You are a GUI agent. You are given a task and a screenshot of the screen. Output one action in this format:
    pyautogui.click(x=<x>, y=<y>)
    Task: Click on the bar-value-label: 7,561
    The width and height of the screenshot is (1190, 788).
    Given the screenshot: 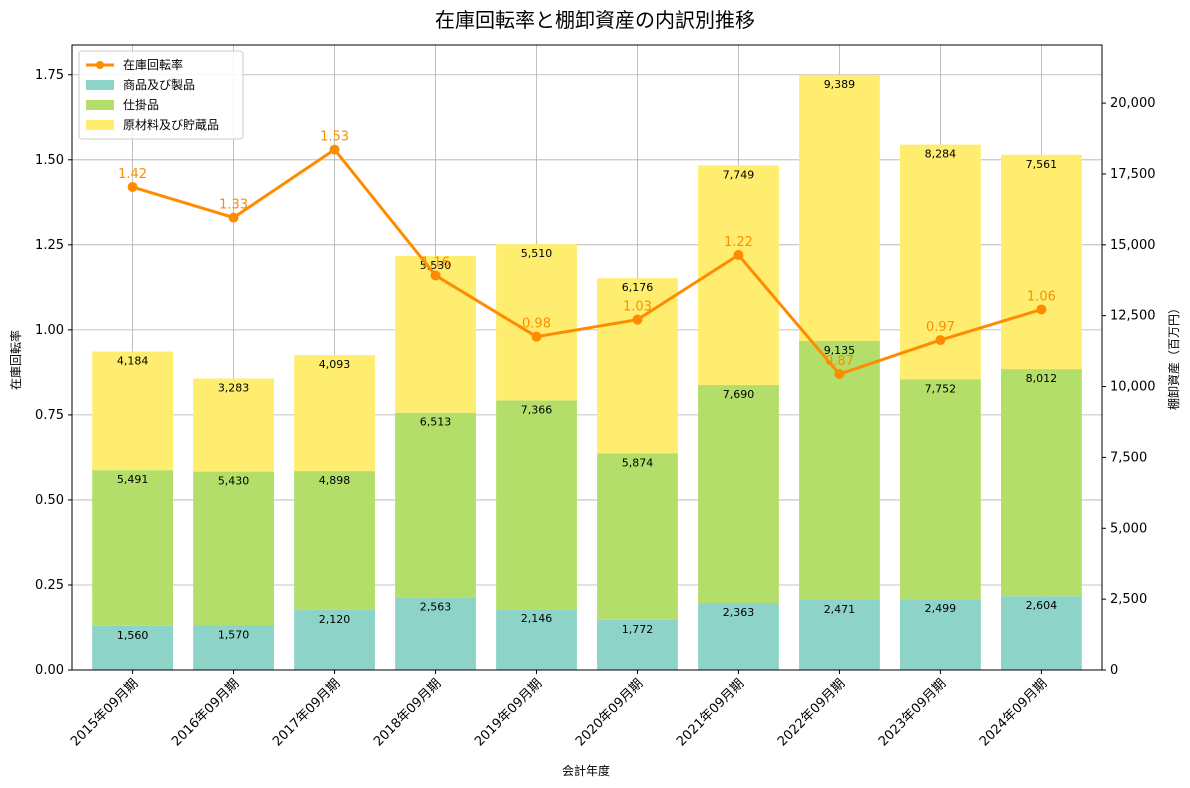 What is the action you would take?
    pyautogui.click(x=1042, y=164)
    